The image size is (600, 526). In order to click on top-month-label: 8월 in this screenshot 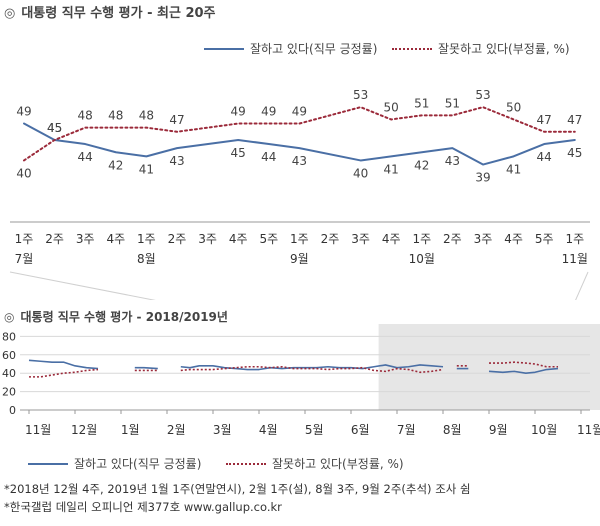, I will do `click(146, 259)`.